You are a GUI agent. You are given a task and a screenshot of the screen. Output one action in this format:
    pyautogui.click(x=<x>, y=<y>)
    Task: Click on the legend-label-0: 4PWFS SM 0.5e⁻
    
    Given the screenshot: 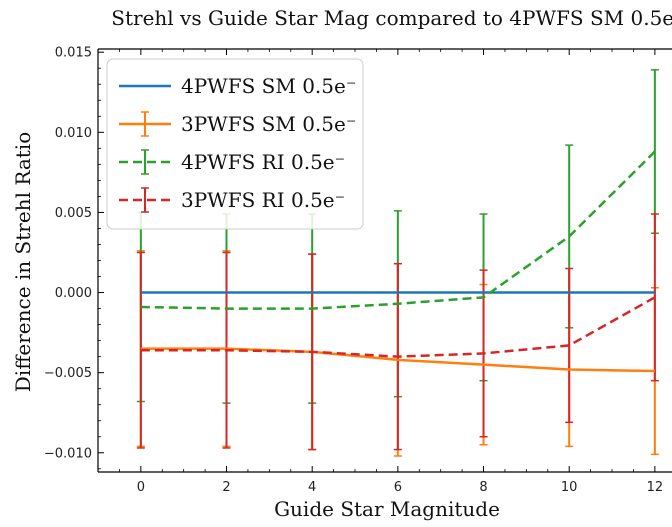 What is the action you would take?
    pyautogui.click(x=268, y=86)
    